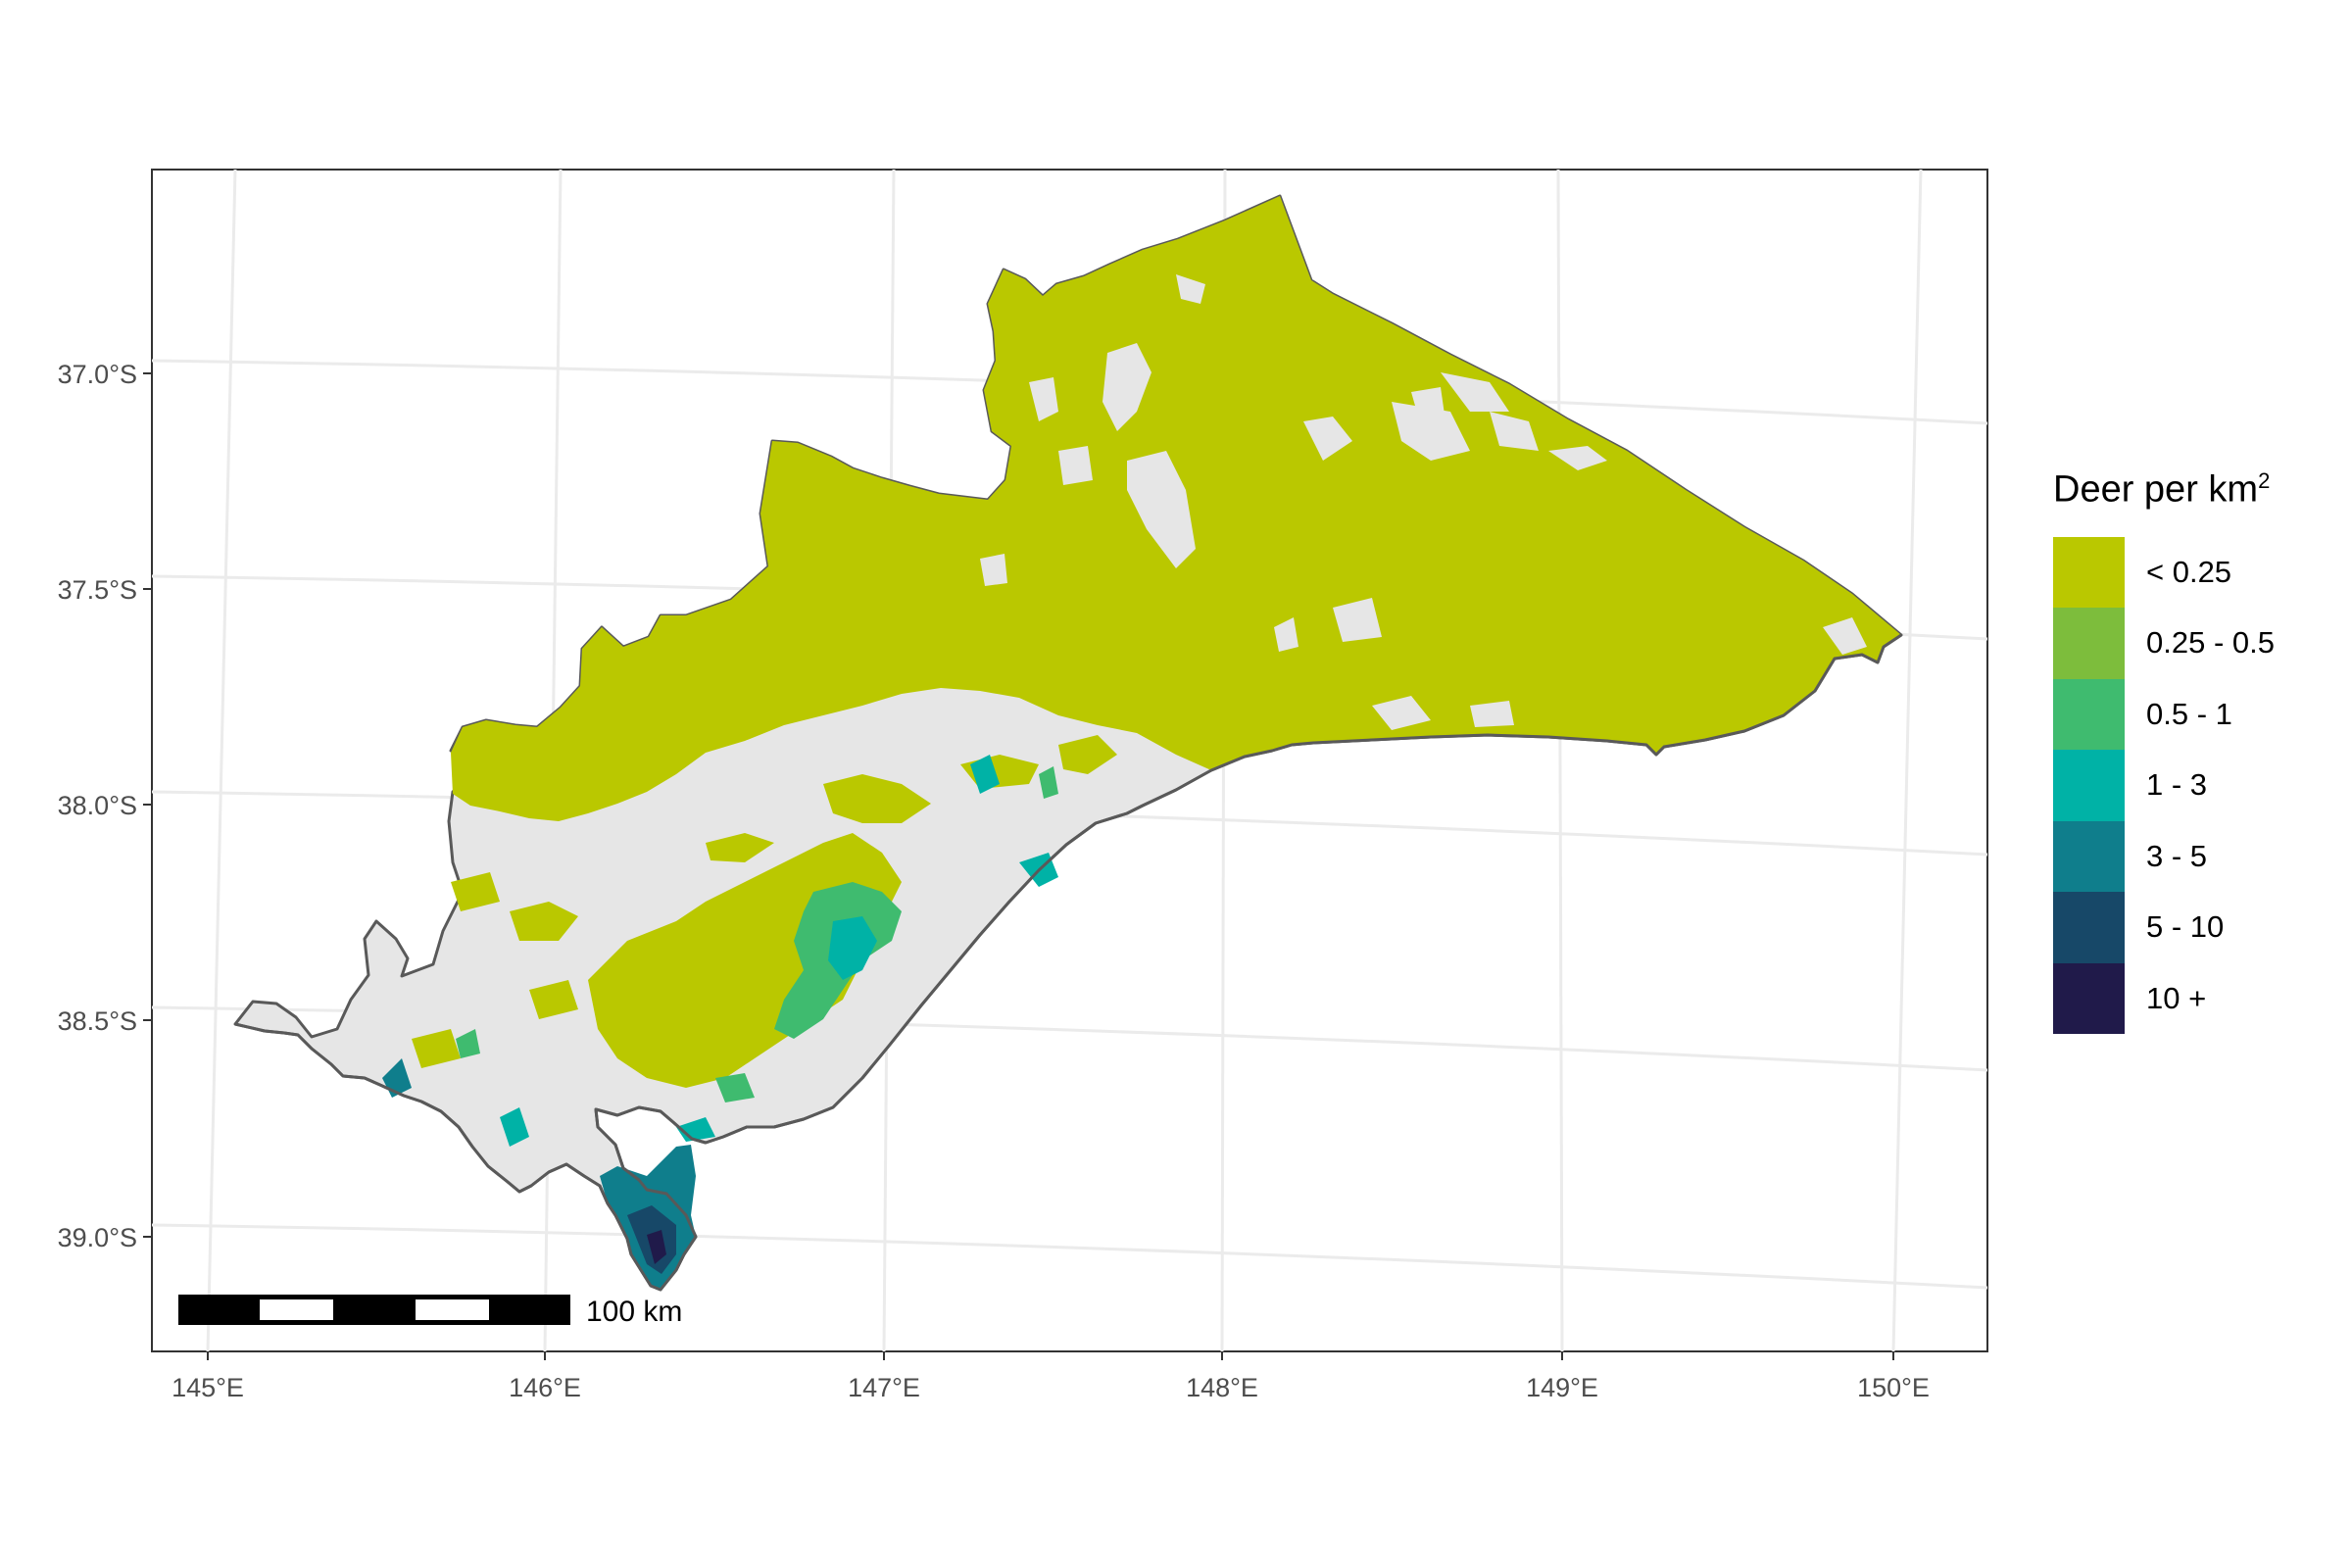  I want to click on legend-item: 5 - 10, so click(2200, 927).